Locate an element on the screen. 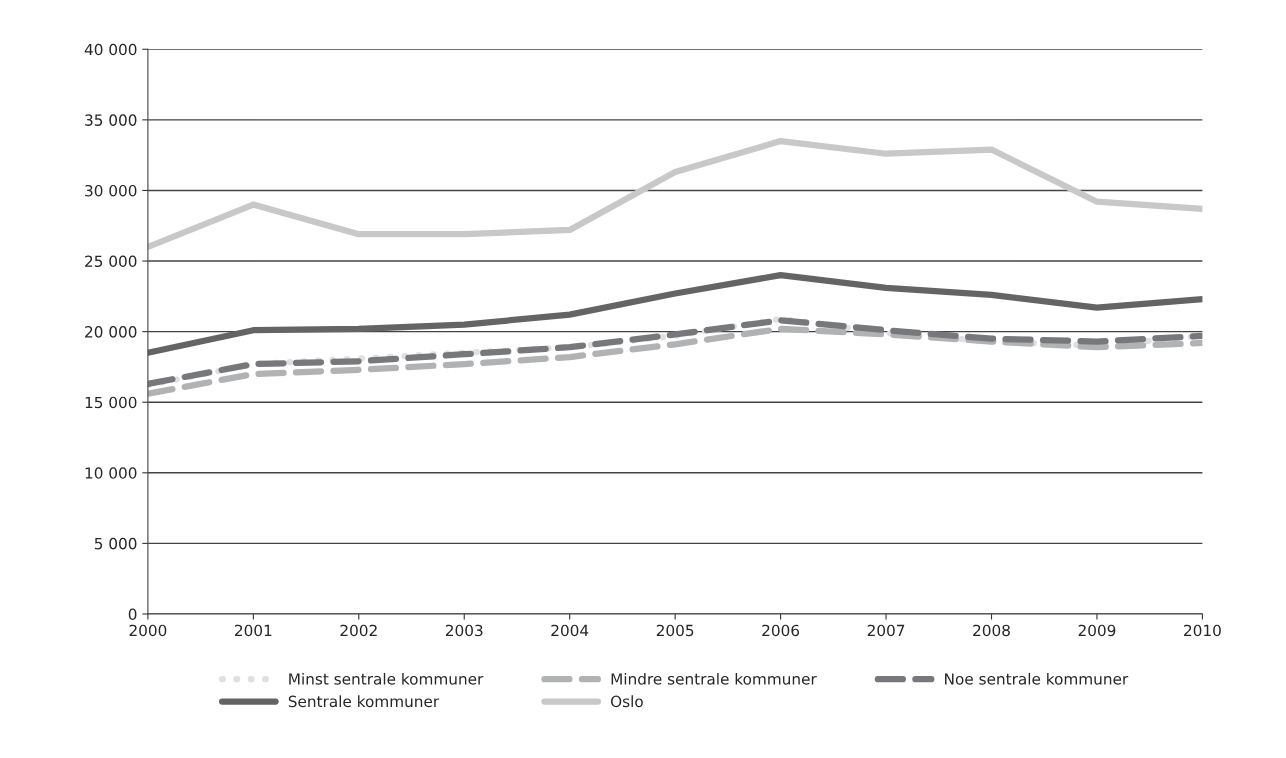 The width and height of the screenshot is (1286, 758). x-tick-label: 2008 is located at coordinates (991, 630).